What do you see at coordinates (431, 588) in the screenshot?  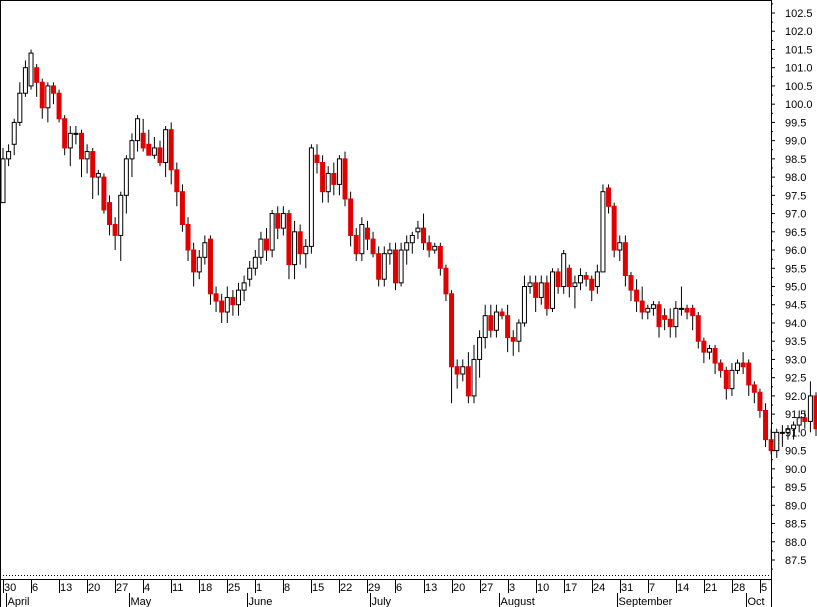 I see `x-day-label: 13` at bounding box center [431, 588].